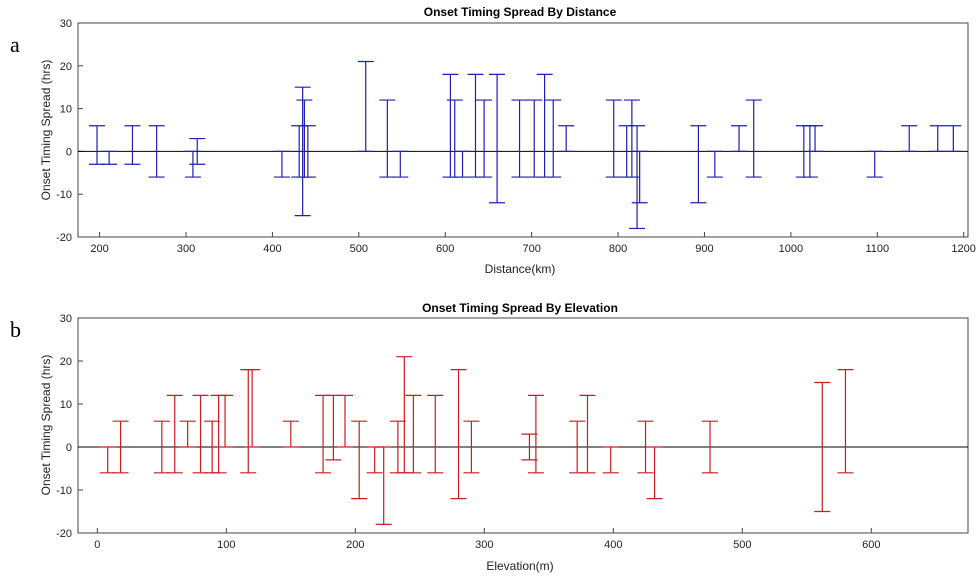 The height and width of the screenshot is (577, 976). Describe the element at coordinates (69, 448) in the screenshot. I see `panel-b-y-tick-label: 0` at that location.